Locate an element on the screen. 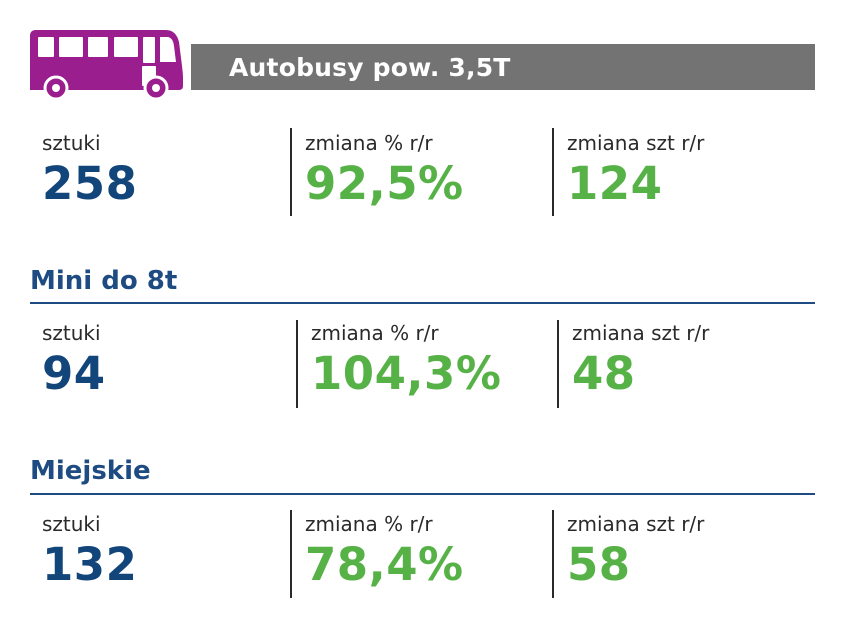  stat-units: sztuki 258 is located at coordinates (89, 171).